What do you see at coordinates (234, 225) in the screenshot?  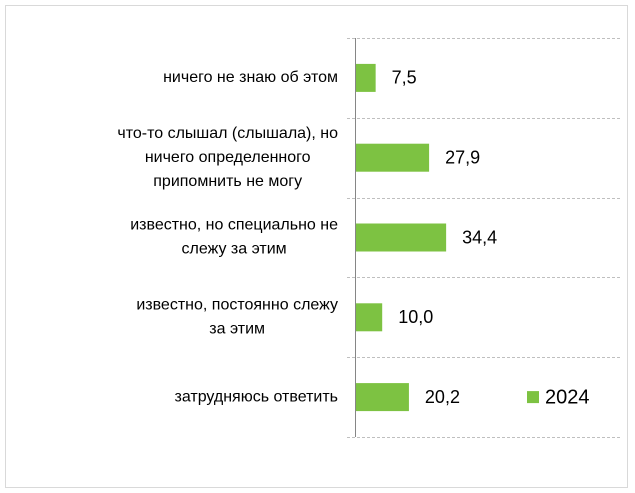 I see `y-tick-label: известно, но специально не` at bounding box center [234, 225].